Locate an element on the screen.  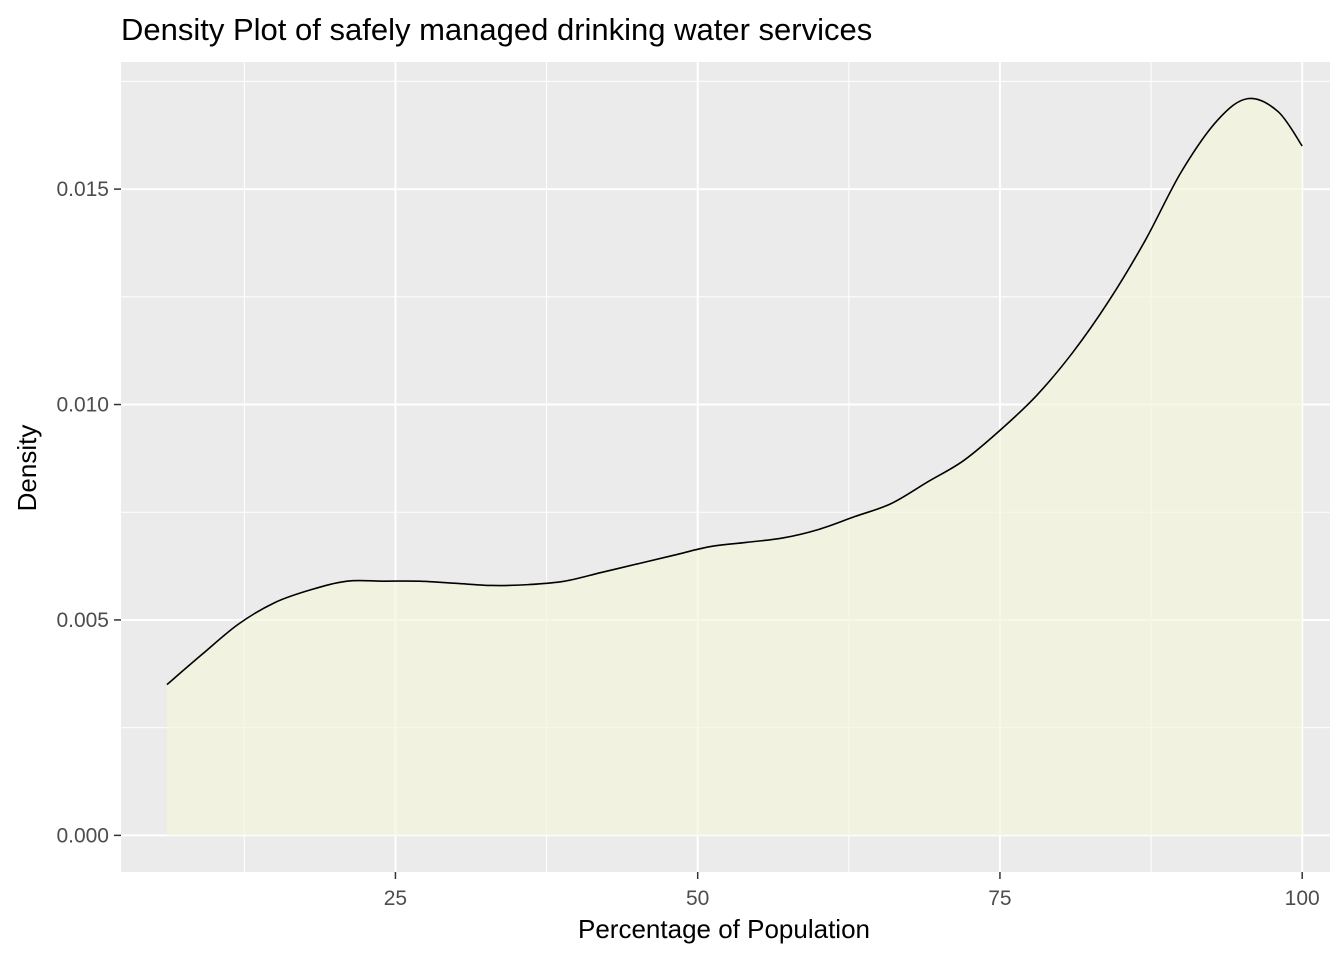
y-axis-title: Density is located at coordinates (27, 468).